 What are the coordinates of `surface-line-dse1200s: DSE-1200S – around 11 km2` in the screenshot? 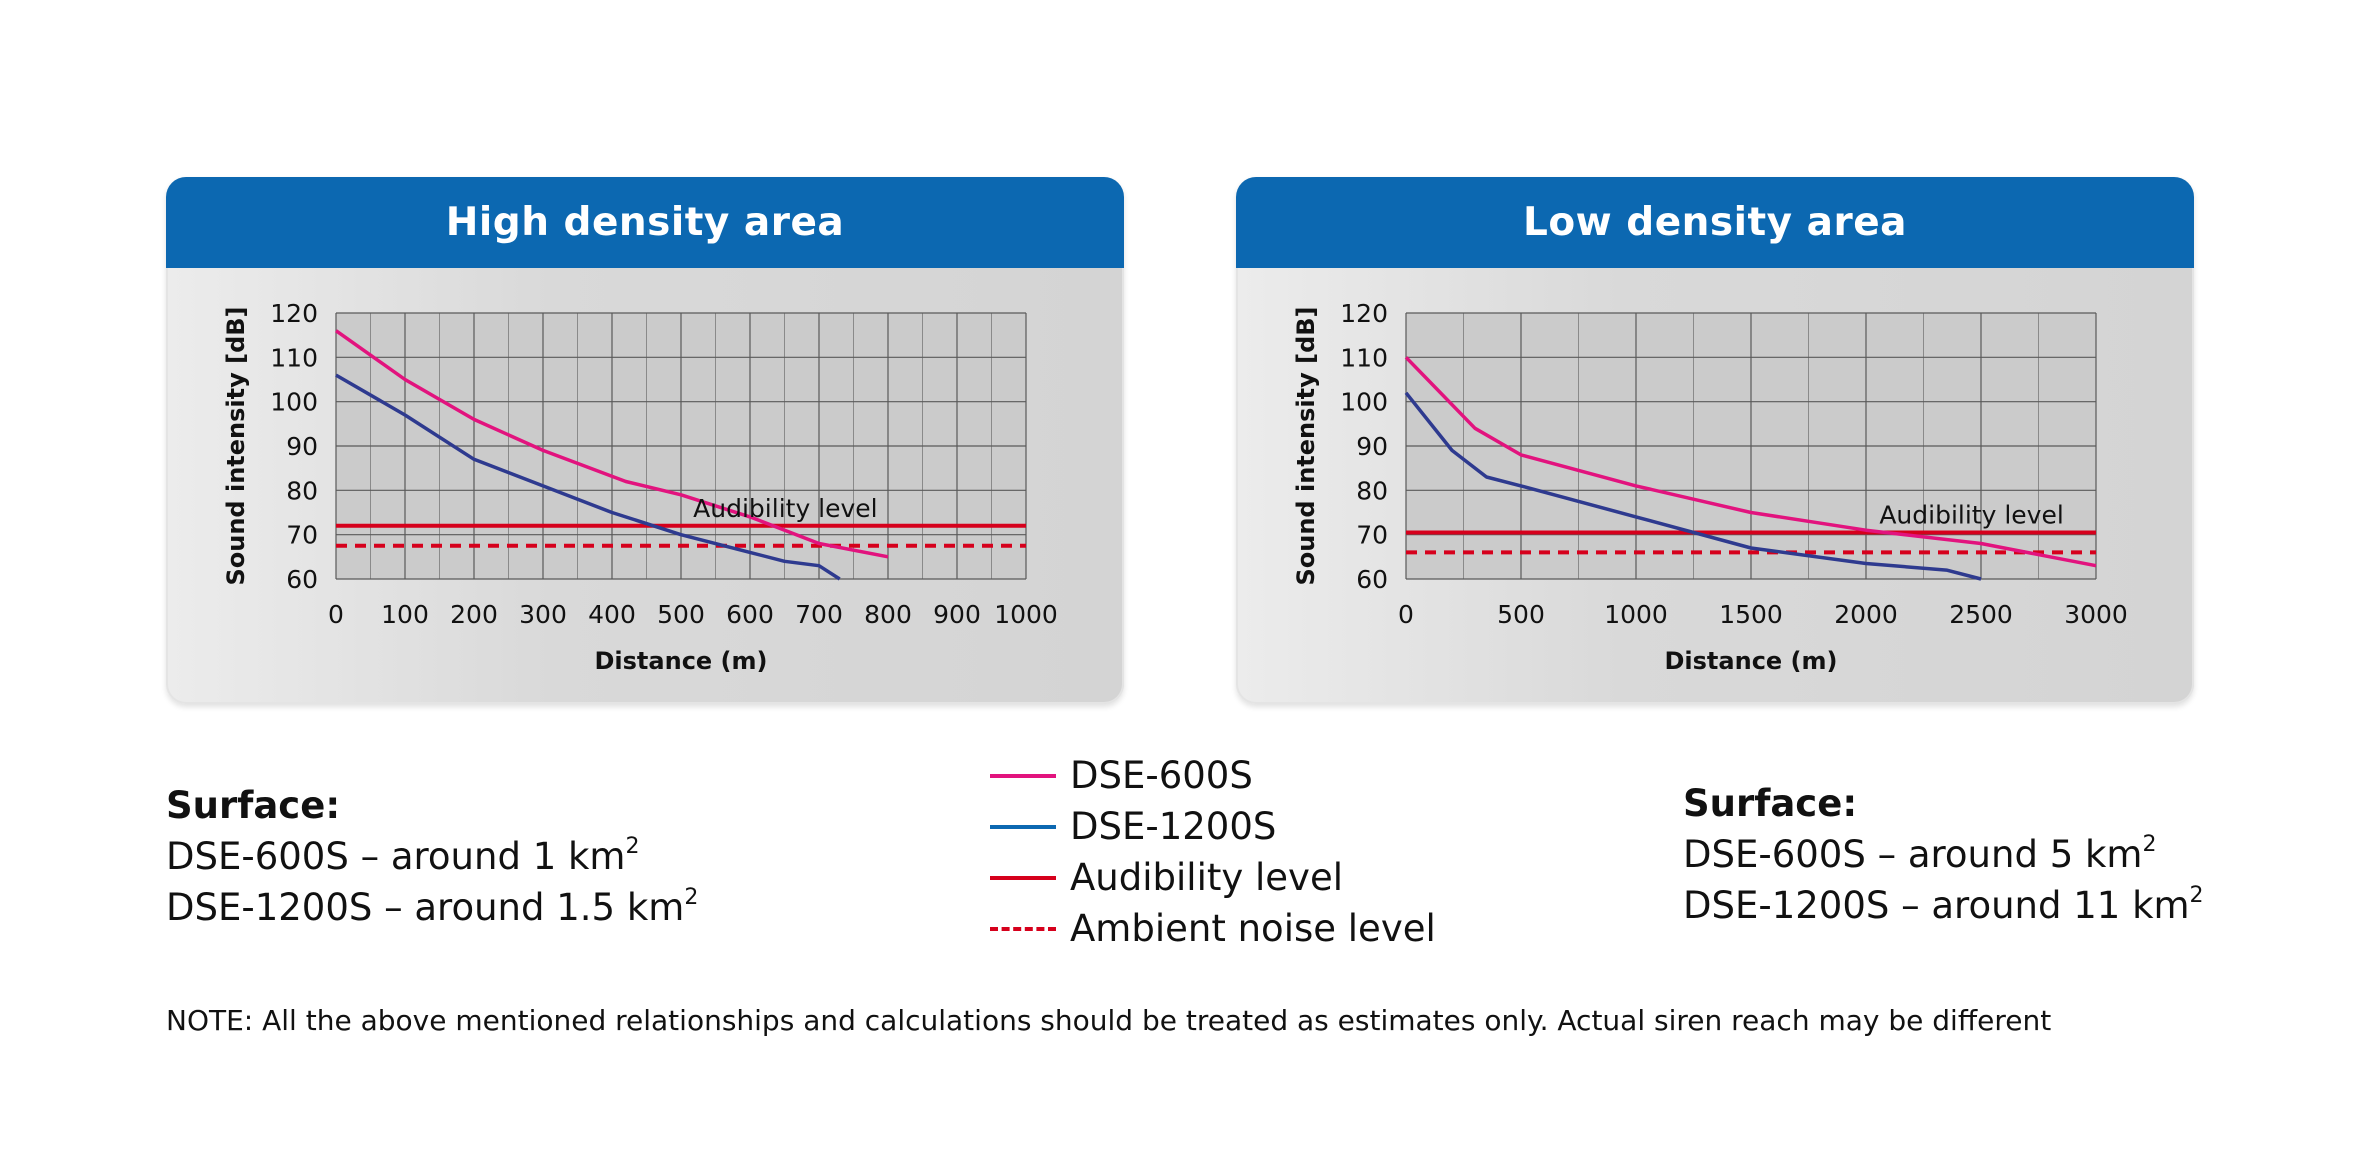 It's located at (1943, 905).